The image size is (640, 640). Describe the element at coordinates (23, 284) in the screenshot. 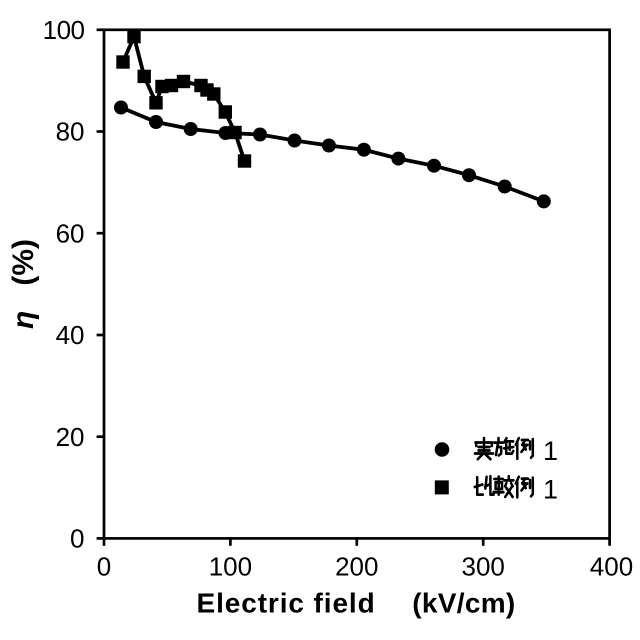

I see `svg-text: η (%)` at that location.